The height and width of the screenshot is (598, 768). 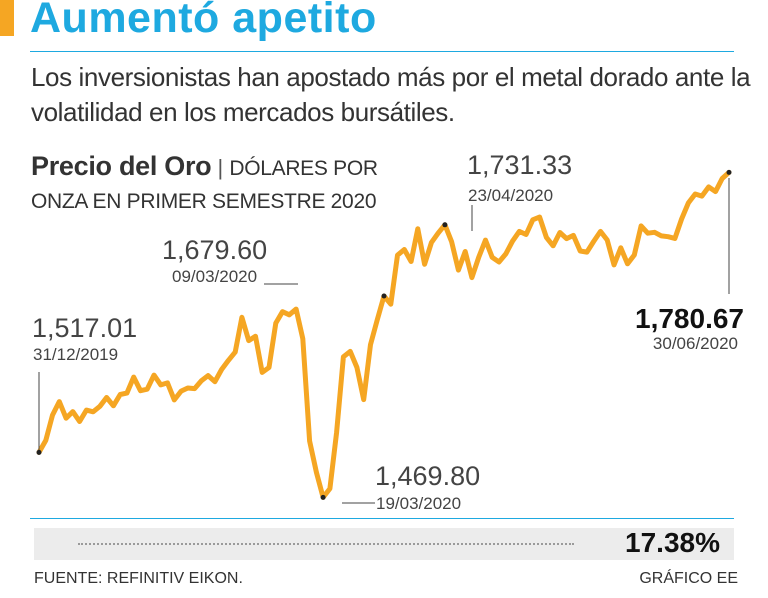 I want to click on source-note: FUENTE: REFINITIV EIKON., so click(x=138, y=578).